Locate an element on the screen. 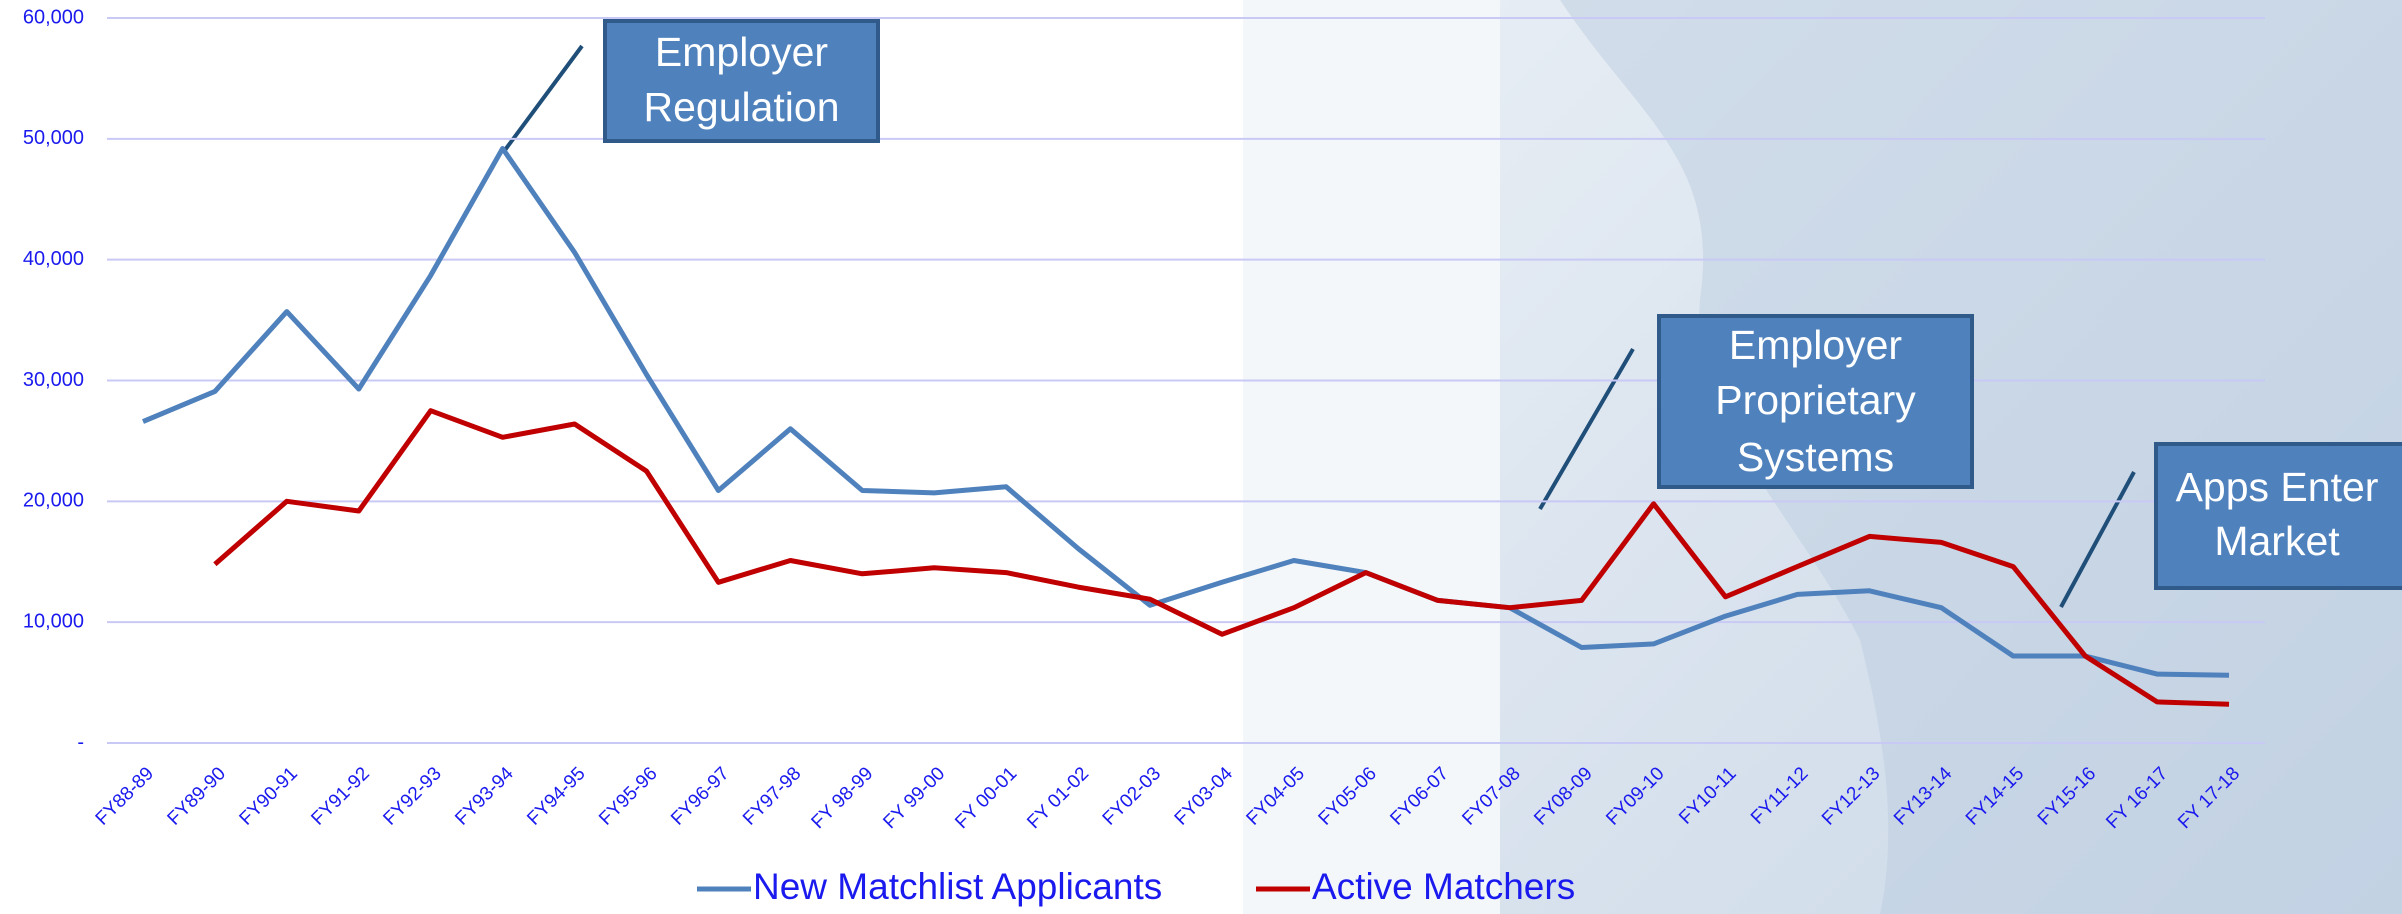 The image size is (2402, 914). x-tick-label: FY 98-99 is located at coordinates (843, 798).